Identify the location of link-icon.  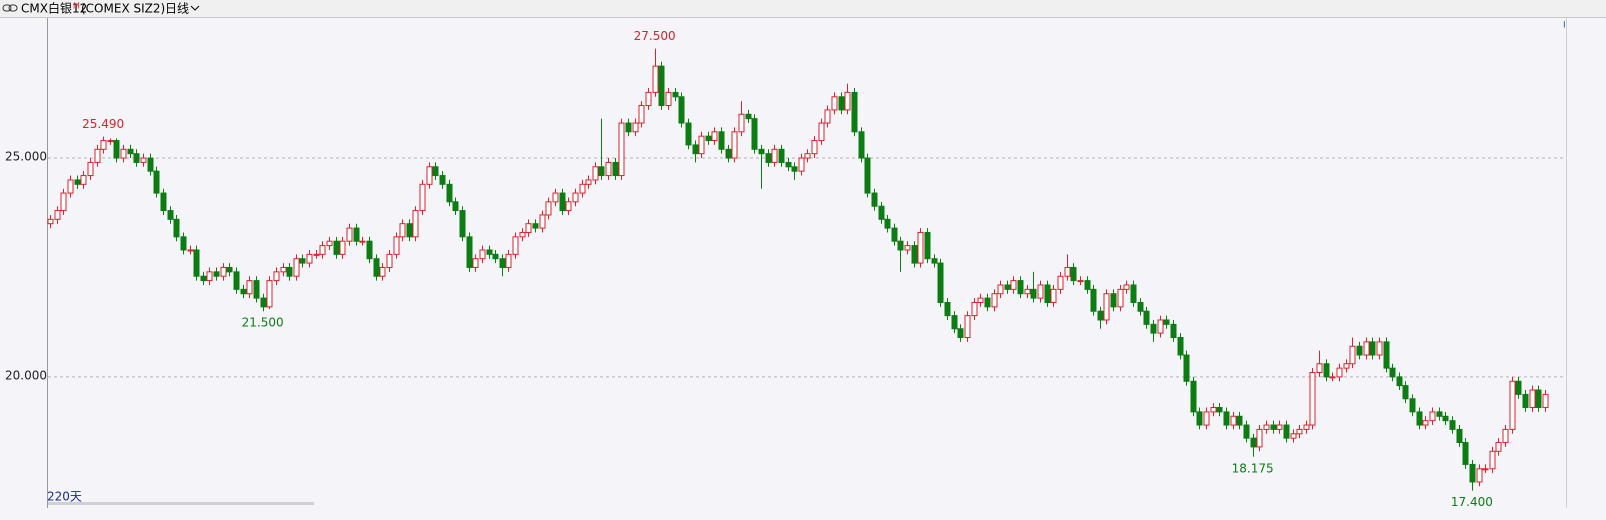
(10, 8).